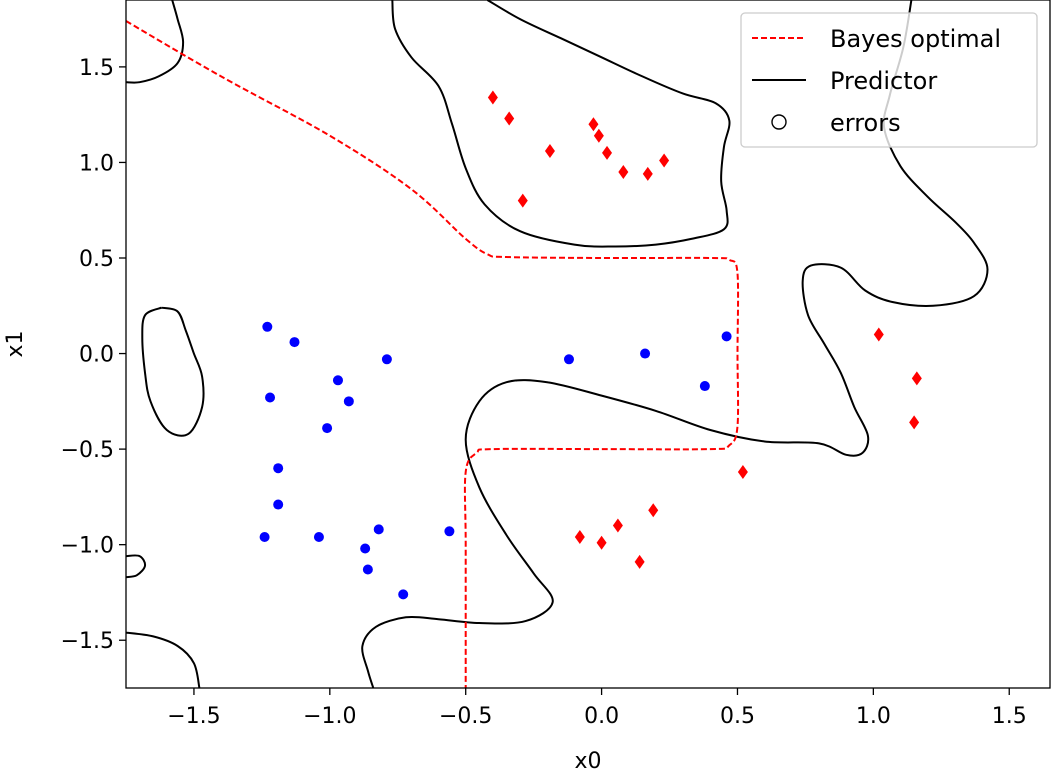  I want to click on x-tick-label: 0.5, so click(737, 716).